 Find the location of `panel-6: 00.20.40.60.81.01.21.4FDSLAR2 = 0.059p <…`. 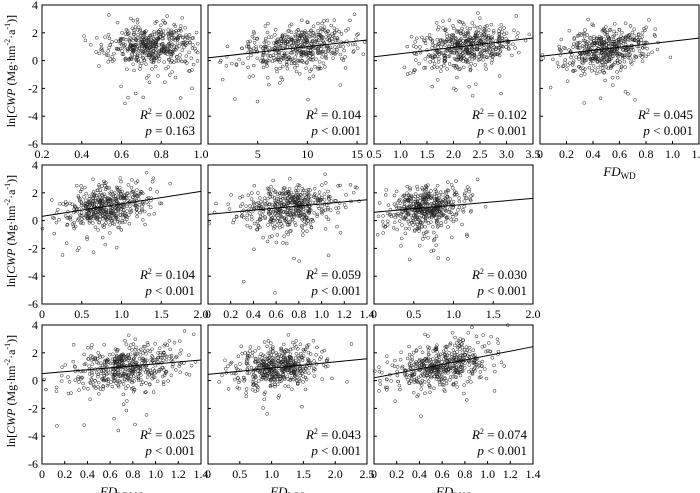

panel-6: 00.20.40.60.81.01.21.4FDSLAR2 = 0.059p <… is located at coordinates (290, 253).